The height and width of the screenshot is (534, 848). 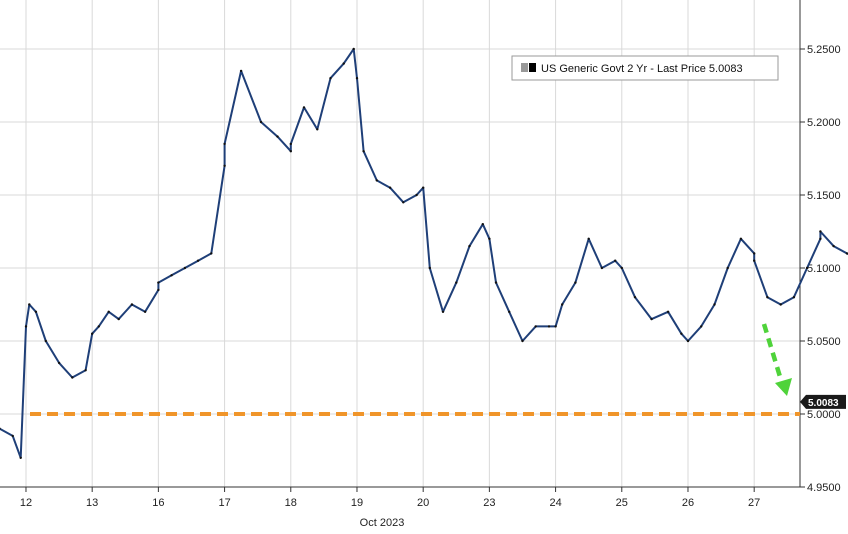 I want to click on x-tick-label: 25, so click(x=622, y=503).